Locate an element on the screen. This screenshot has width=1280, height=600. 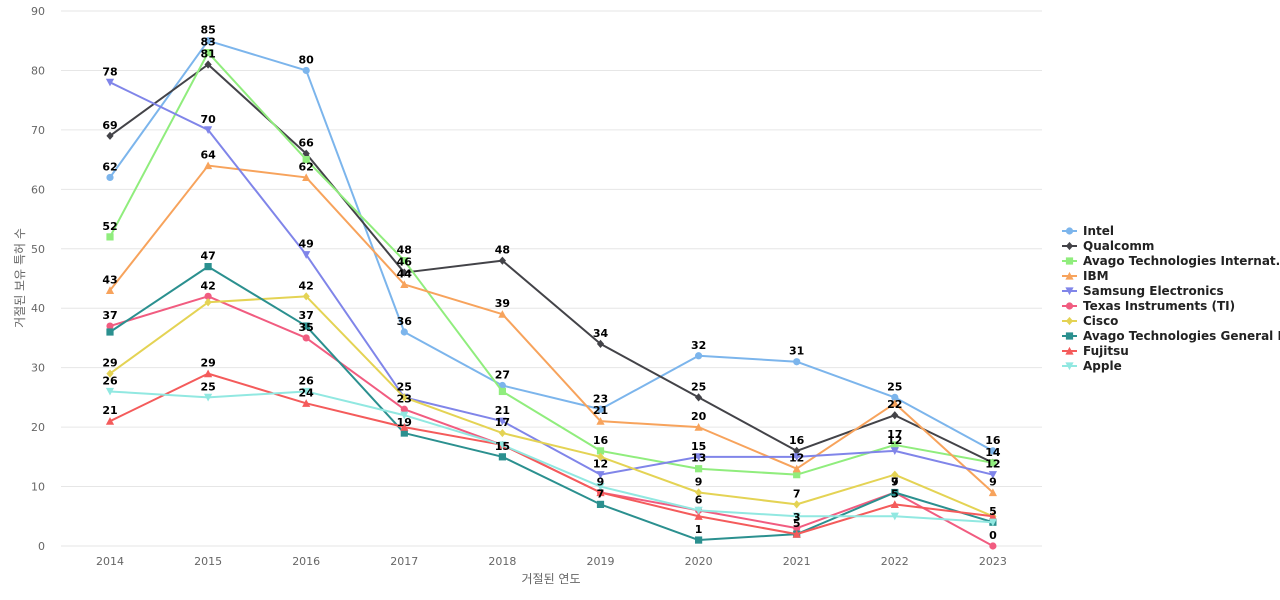
data-label: 66 is located at coordinates (307, 143).